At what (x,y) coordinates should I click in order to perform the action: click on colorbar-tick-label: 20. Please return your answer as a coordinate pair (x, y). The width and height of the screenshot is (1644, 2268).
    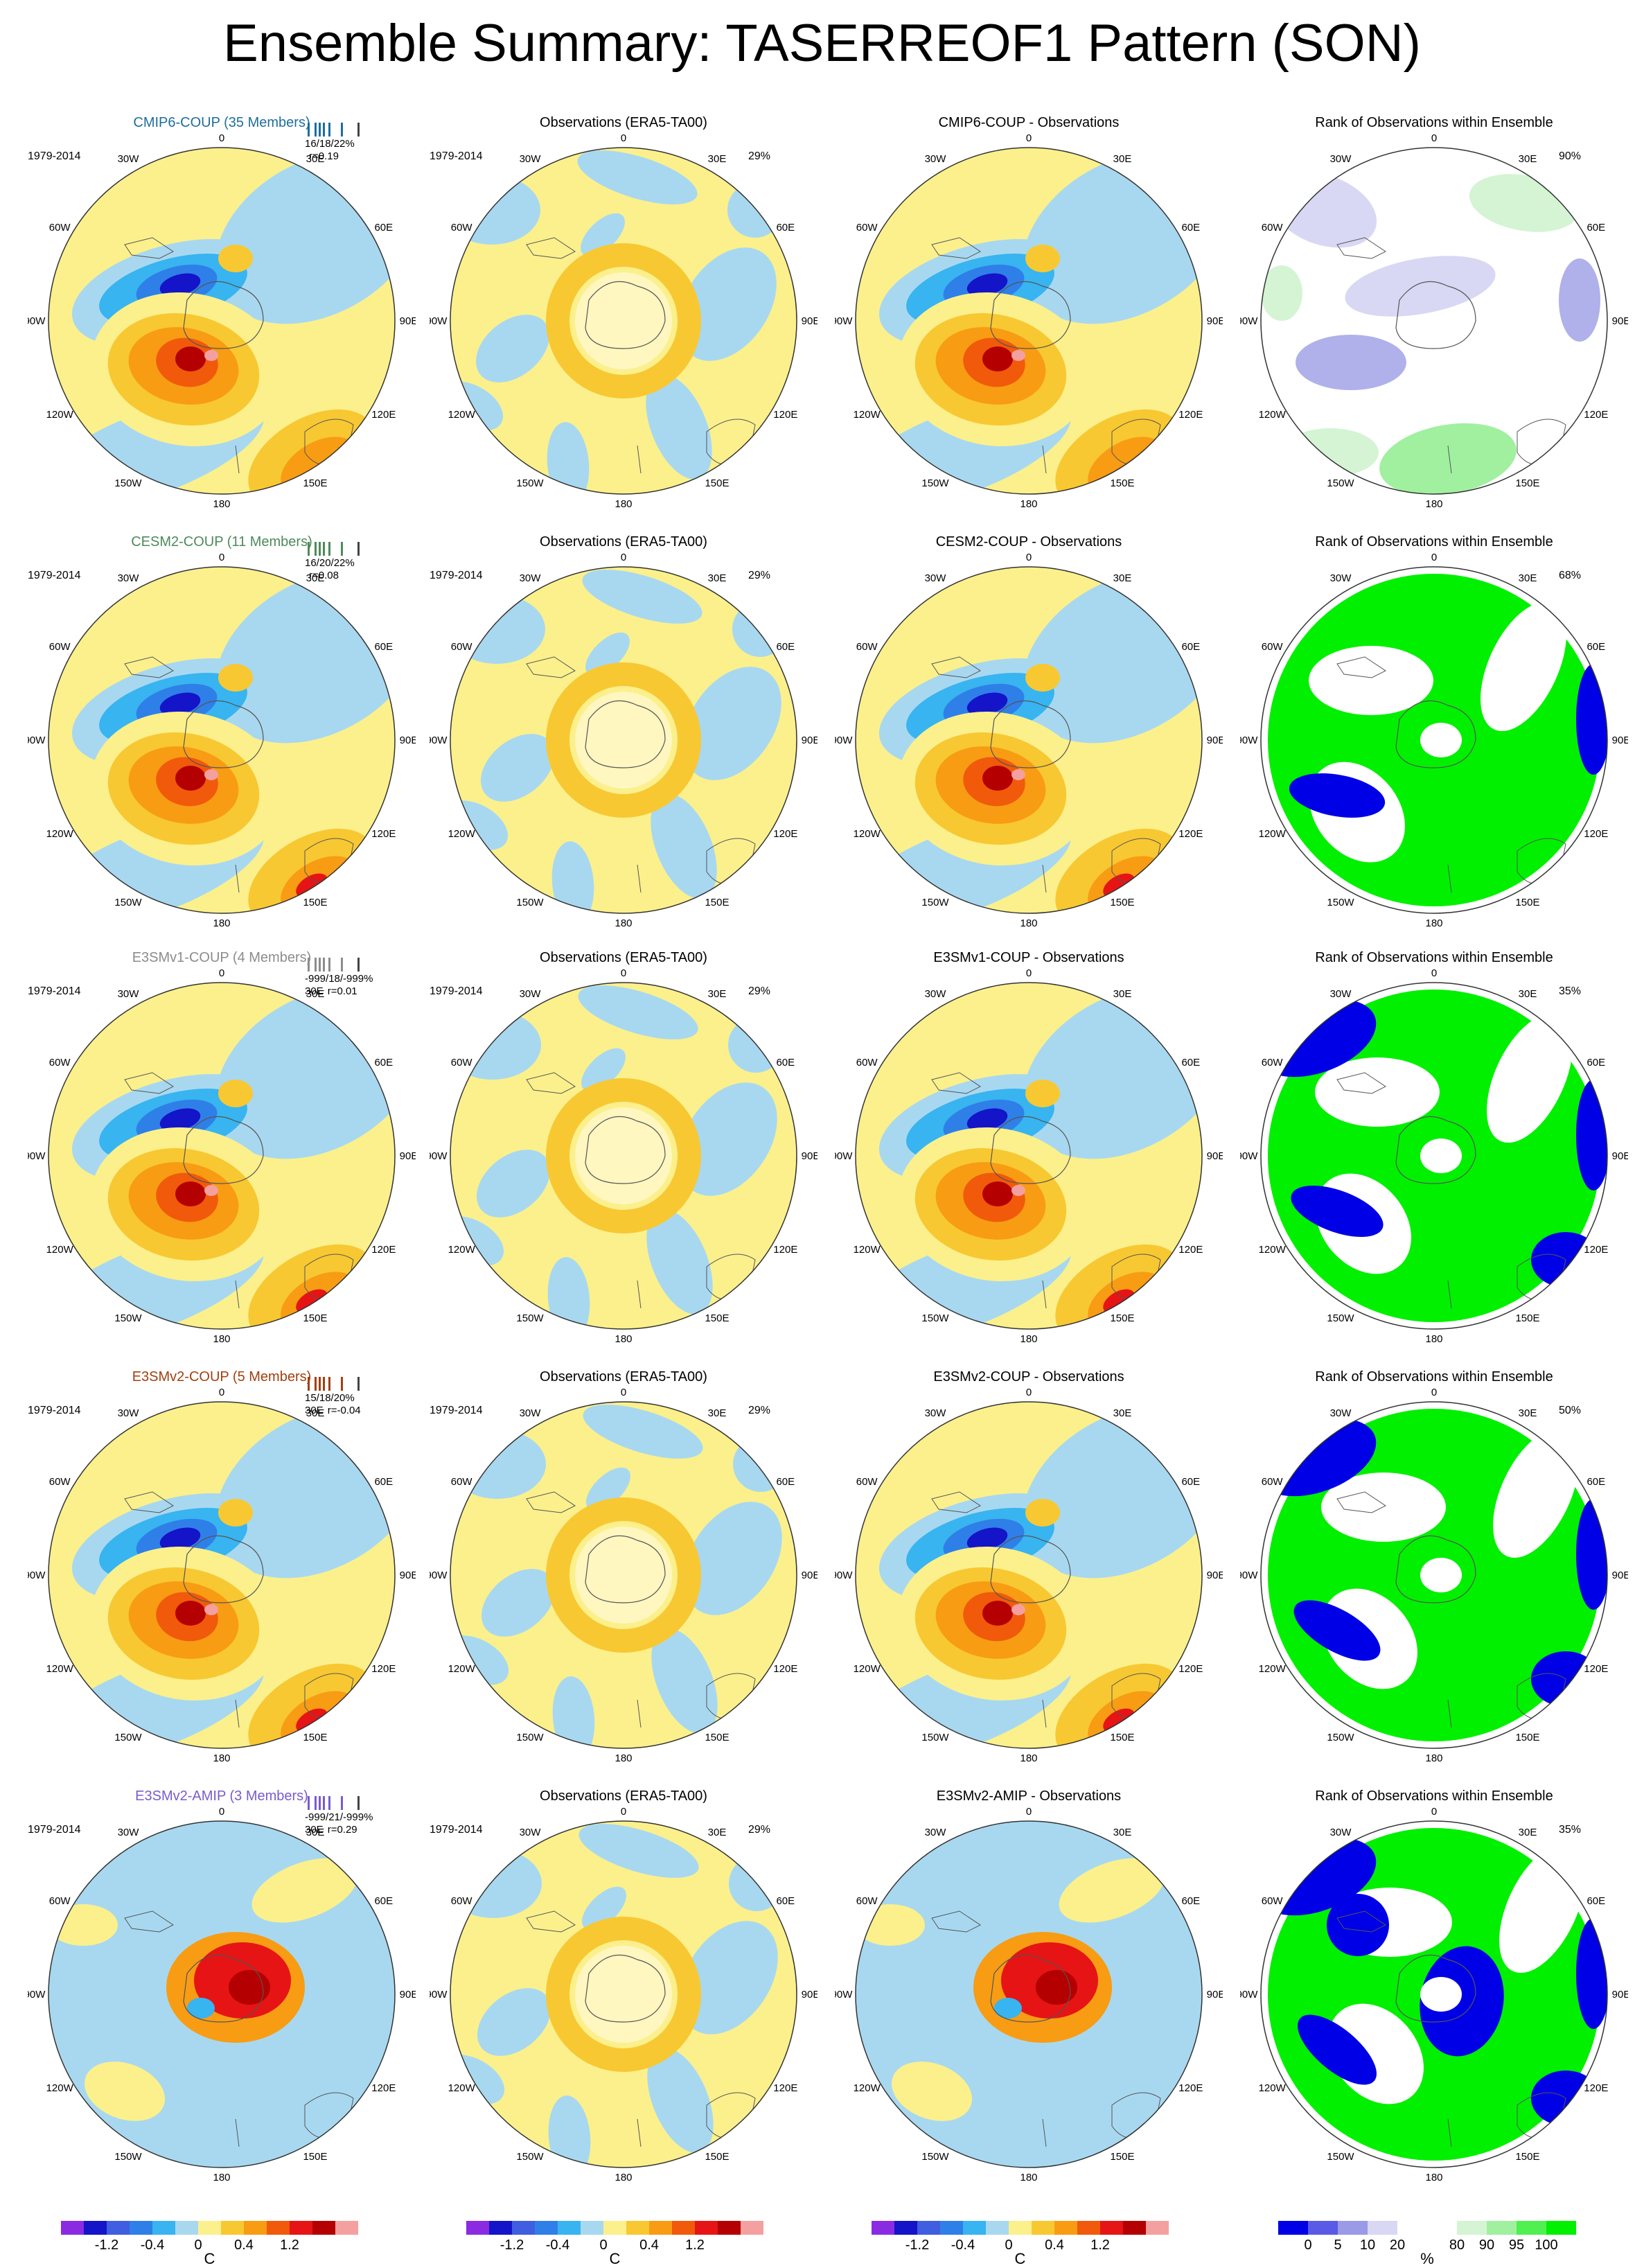
    Looking at the image, I should click on (1397, 2245).